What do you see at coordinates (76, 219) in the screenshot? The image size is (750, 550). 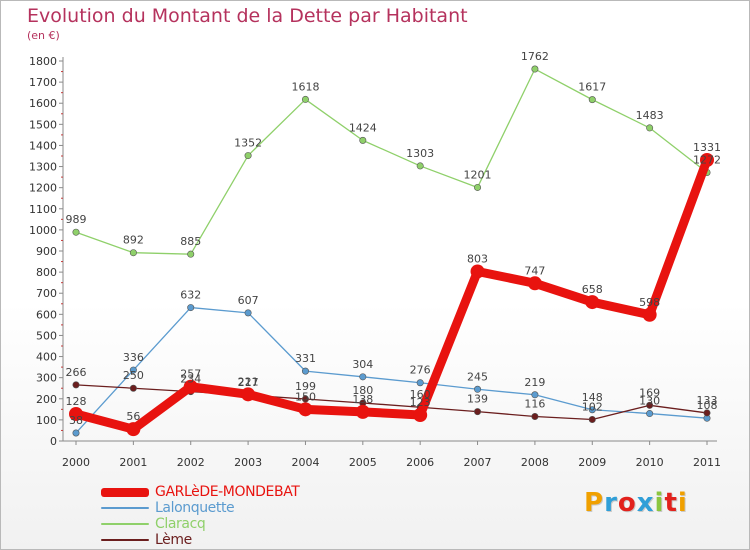 I see `data-label-claracq: 989` at bounding box center [76, 219].